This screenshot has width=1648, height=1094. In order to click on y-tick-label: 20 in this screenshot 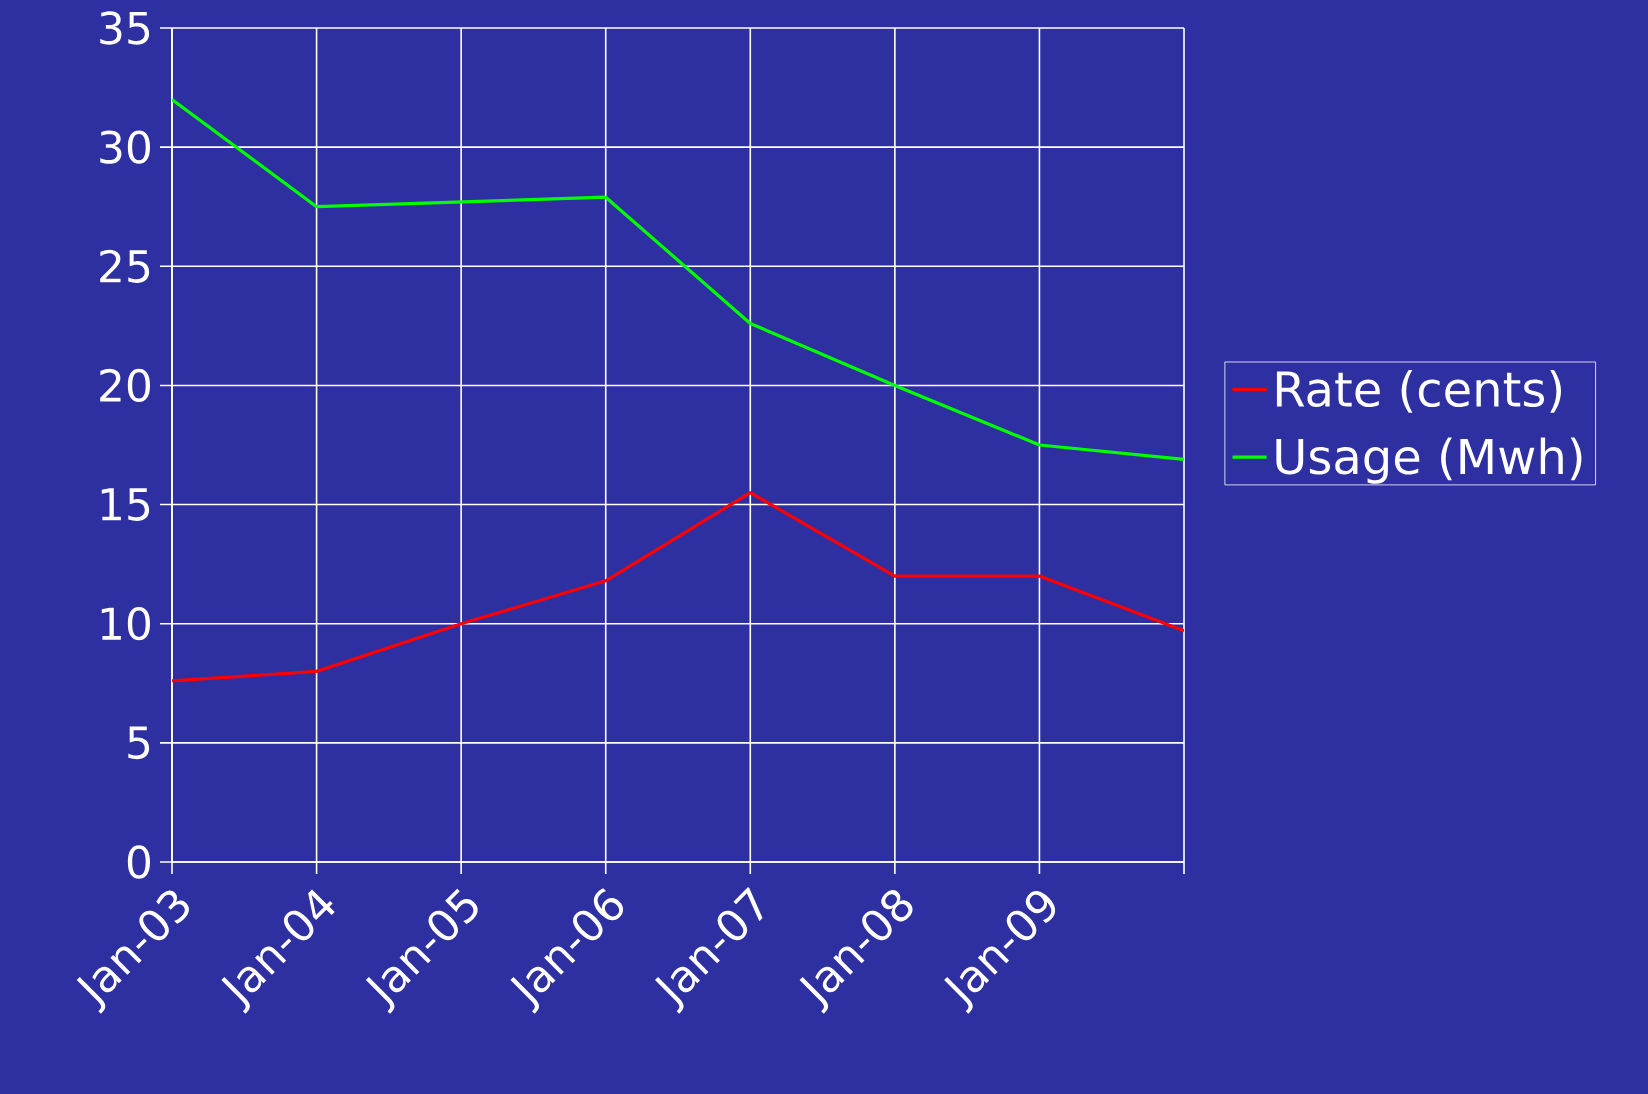, I will do `click(125, 385)`.